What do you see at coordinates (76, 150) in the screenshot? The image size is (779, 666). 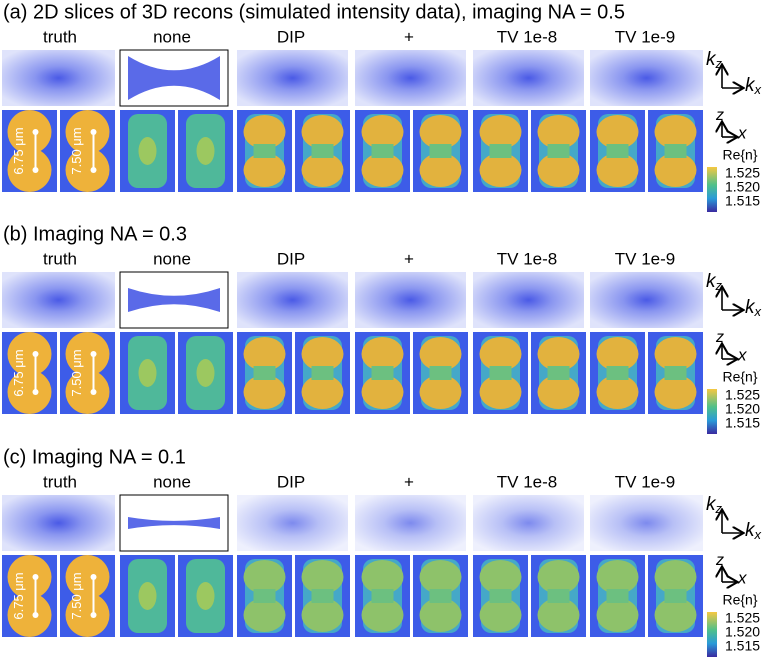 I see `distance-label: 7.50 μm` at bounding box center [76, 150].